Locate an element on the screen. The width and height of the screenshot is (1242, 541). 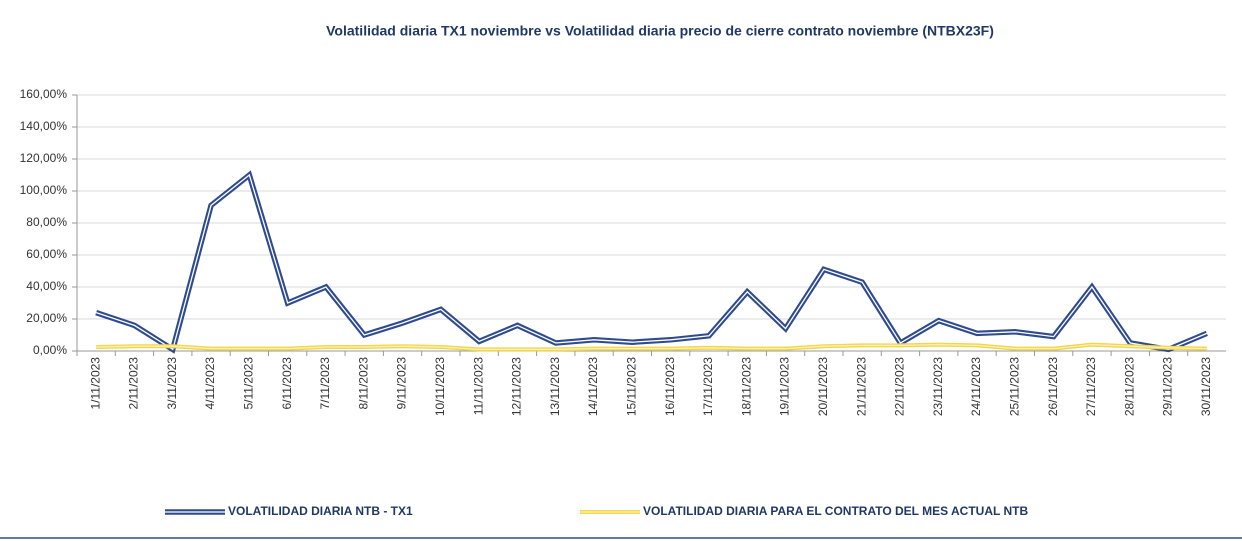
x-tick-label: 20/11/2023 is located at coordinates (823, 386).